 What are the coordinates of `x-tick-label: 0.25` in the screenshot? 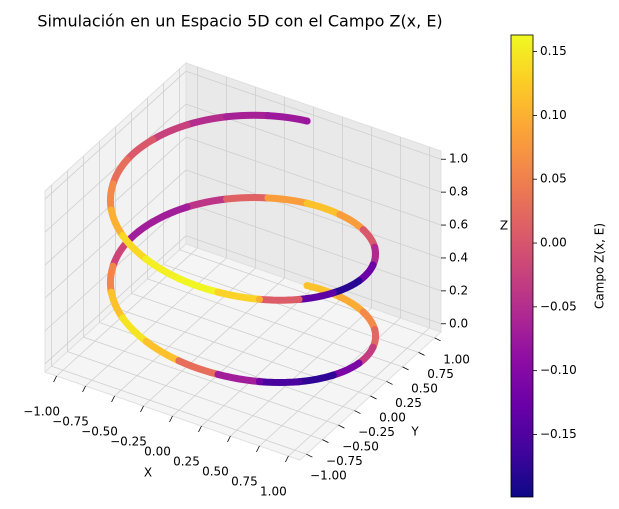 It's located at (186, 462).